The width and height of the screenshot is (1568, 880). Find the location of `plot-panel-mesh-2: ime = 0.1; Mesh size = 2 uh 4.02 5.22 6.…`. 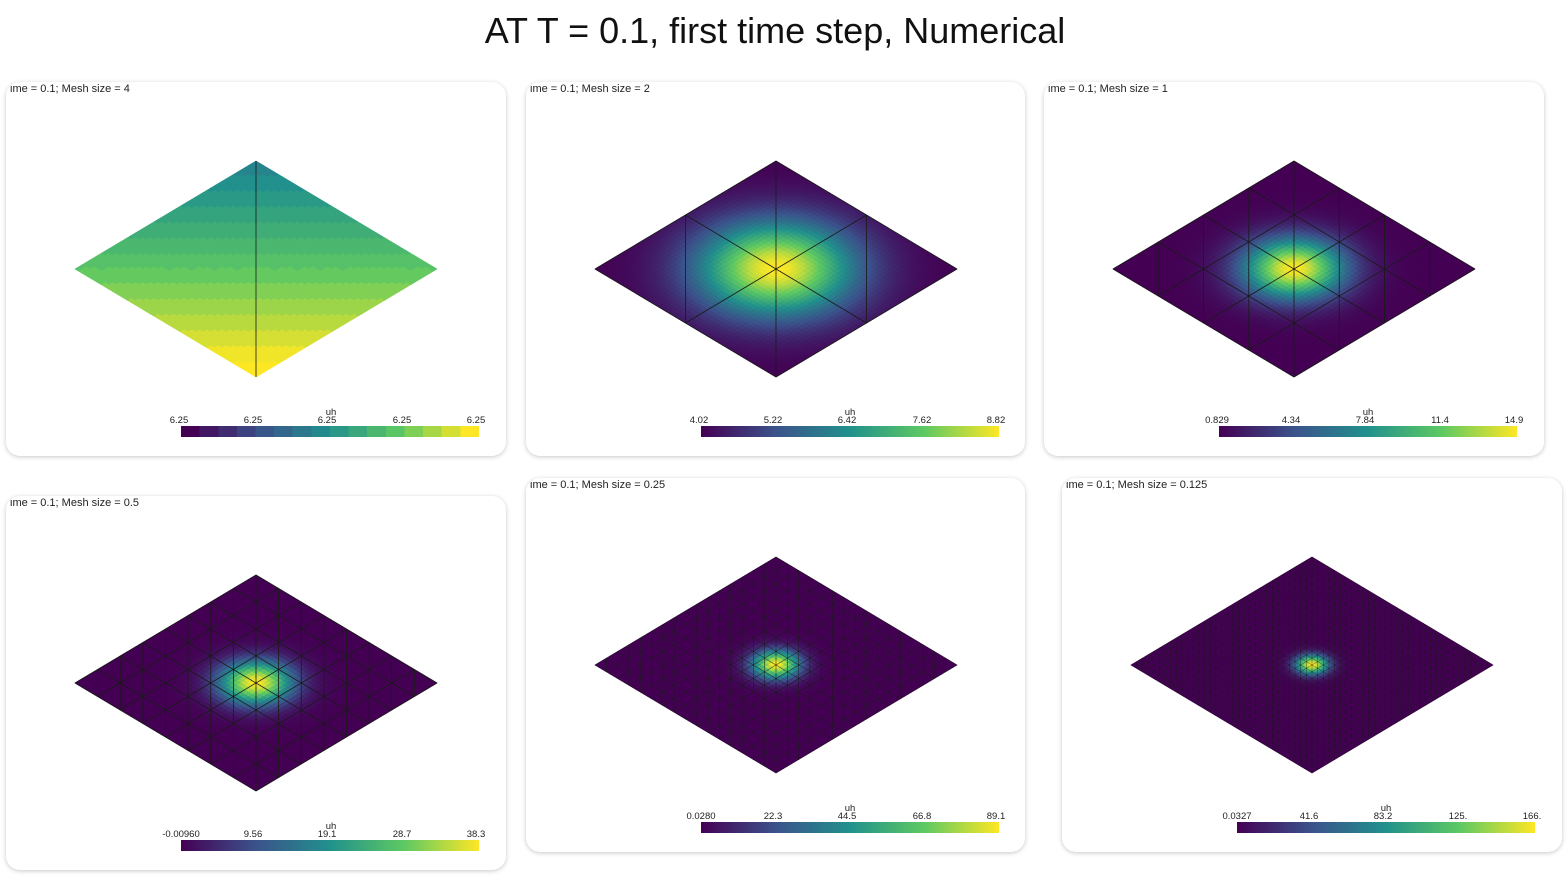

plot-panel-mesh-2: ime = 0.1; Mesh size = 2 uh 4.02 5.22 6.… is located at coordinates (775, 269).